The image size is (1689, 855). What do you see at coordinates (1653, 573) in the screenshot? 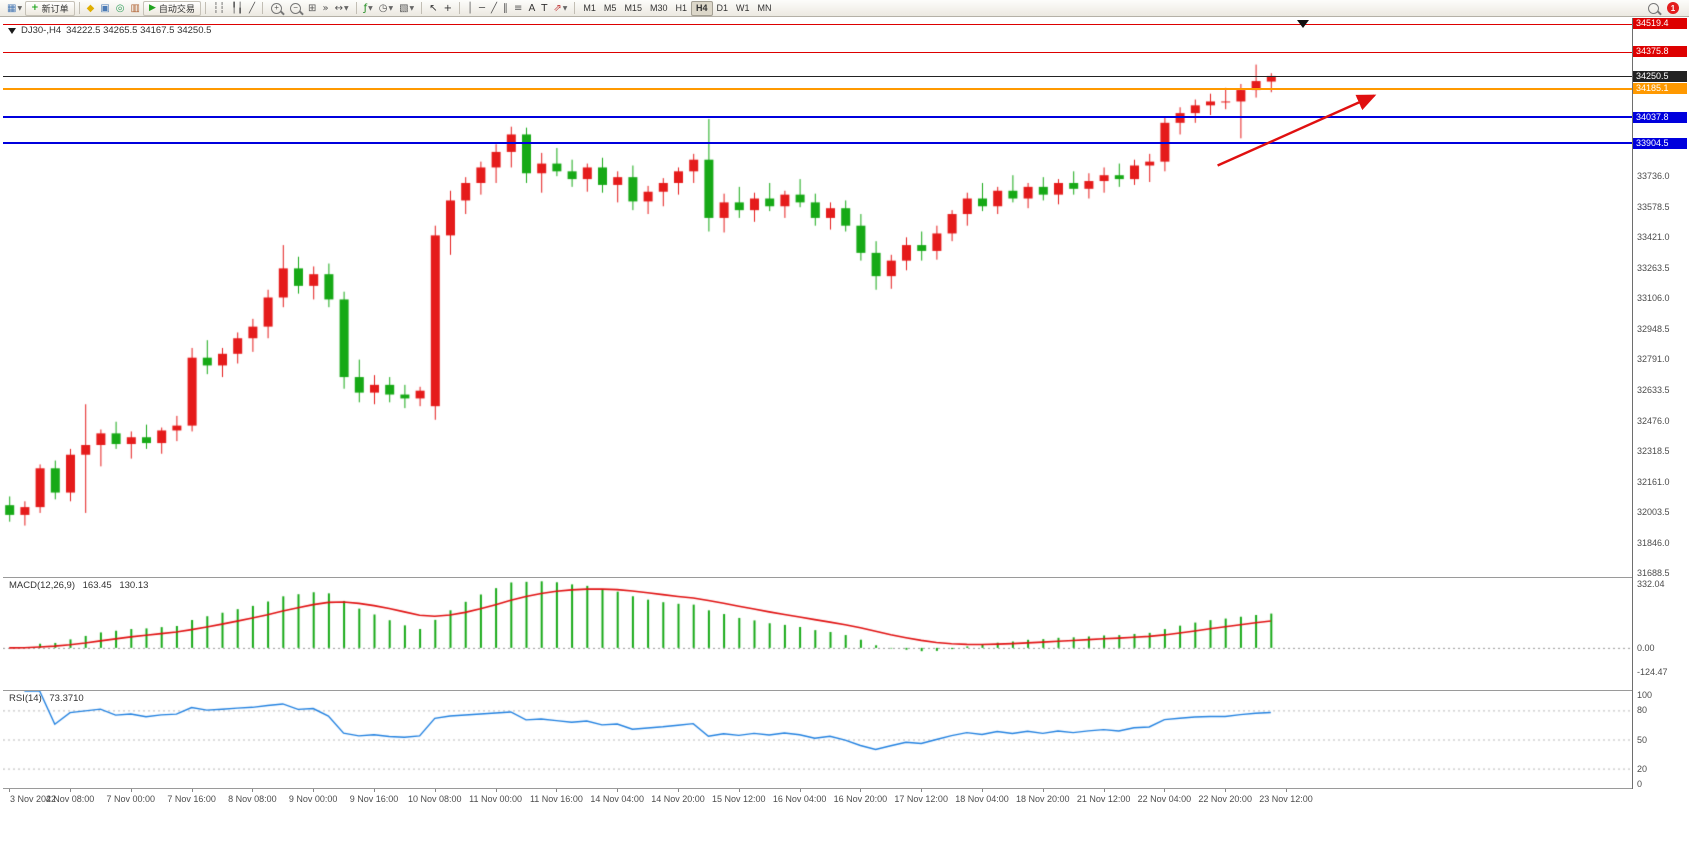
I see `price-axis-tick: 31688.5` at bounding box center [1653, 573].